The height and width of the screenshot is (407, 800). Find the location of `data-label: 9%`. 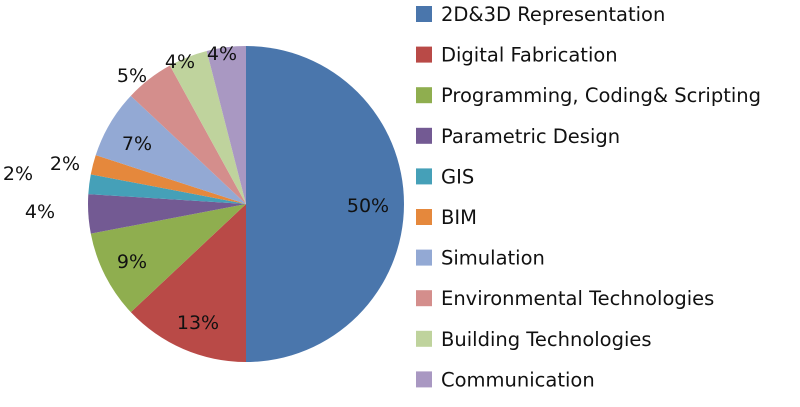

data-label: 9% is located at coordinates (132, 262).